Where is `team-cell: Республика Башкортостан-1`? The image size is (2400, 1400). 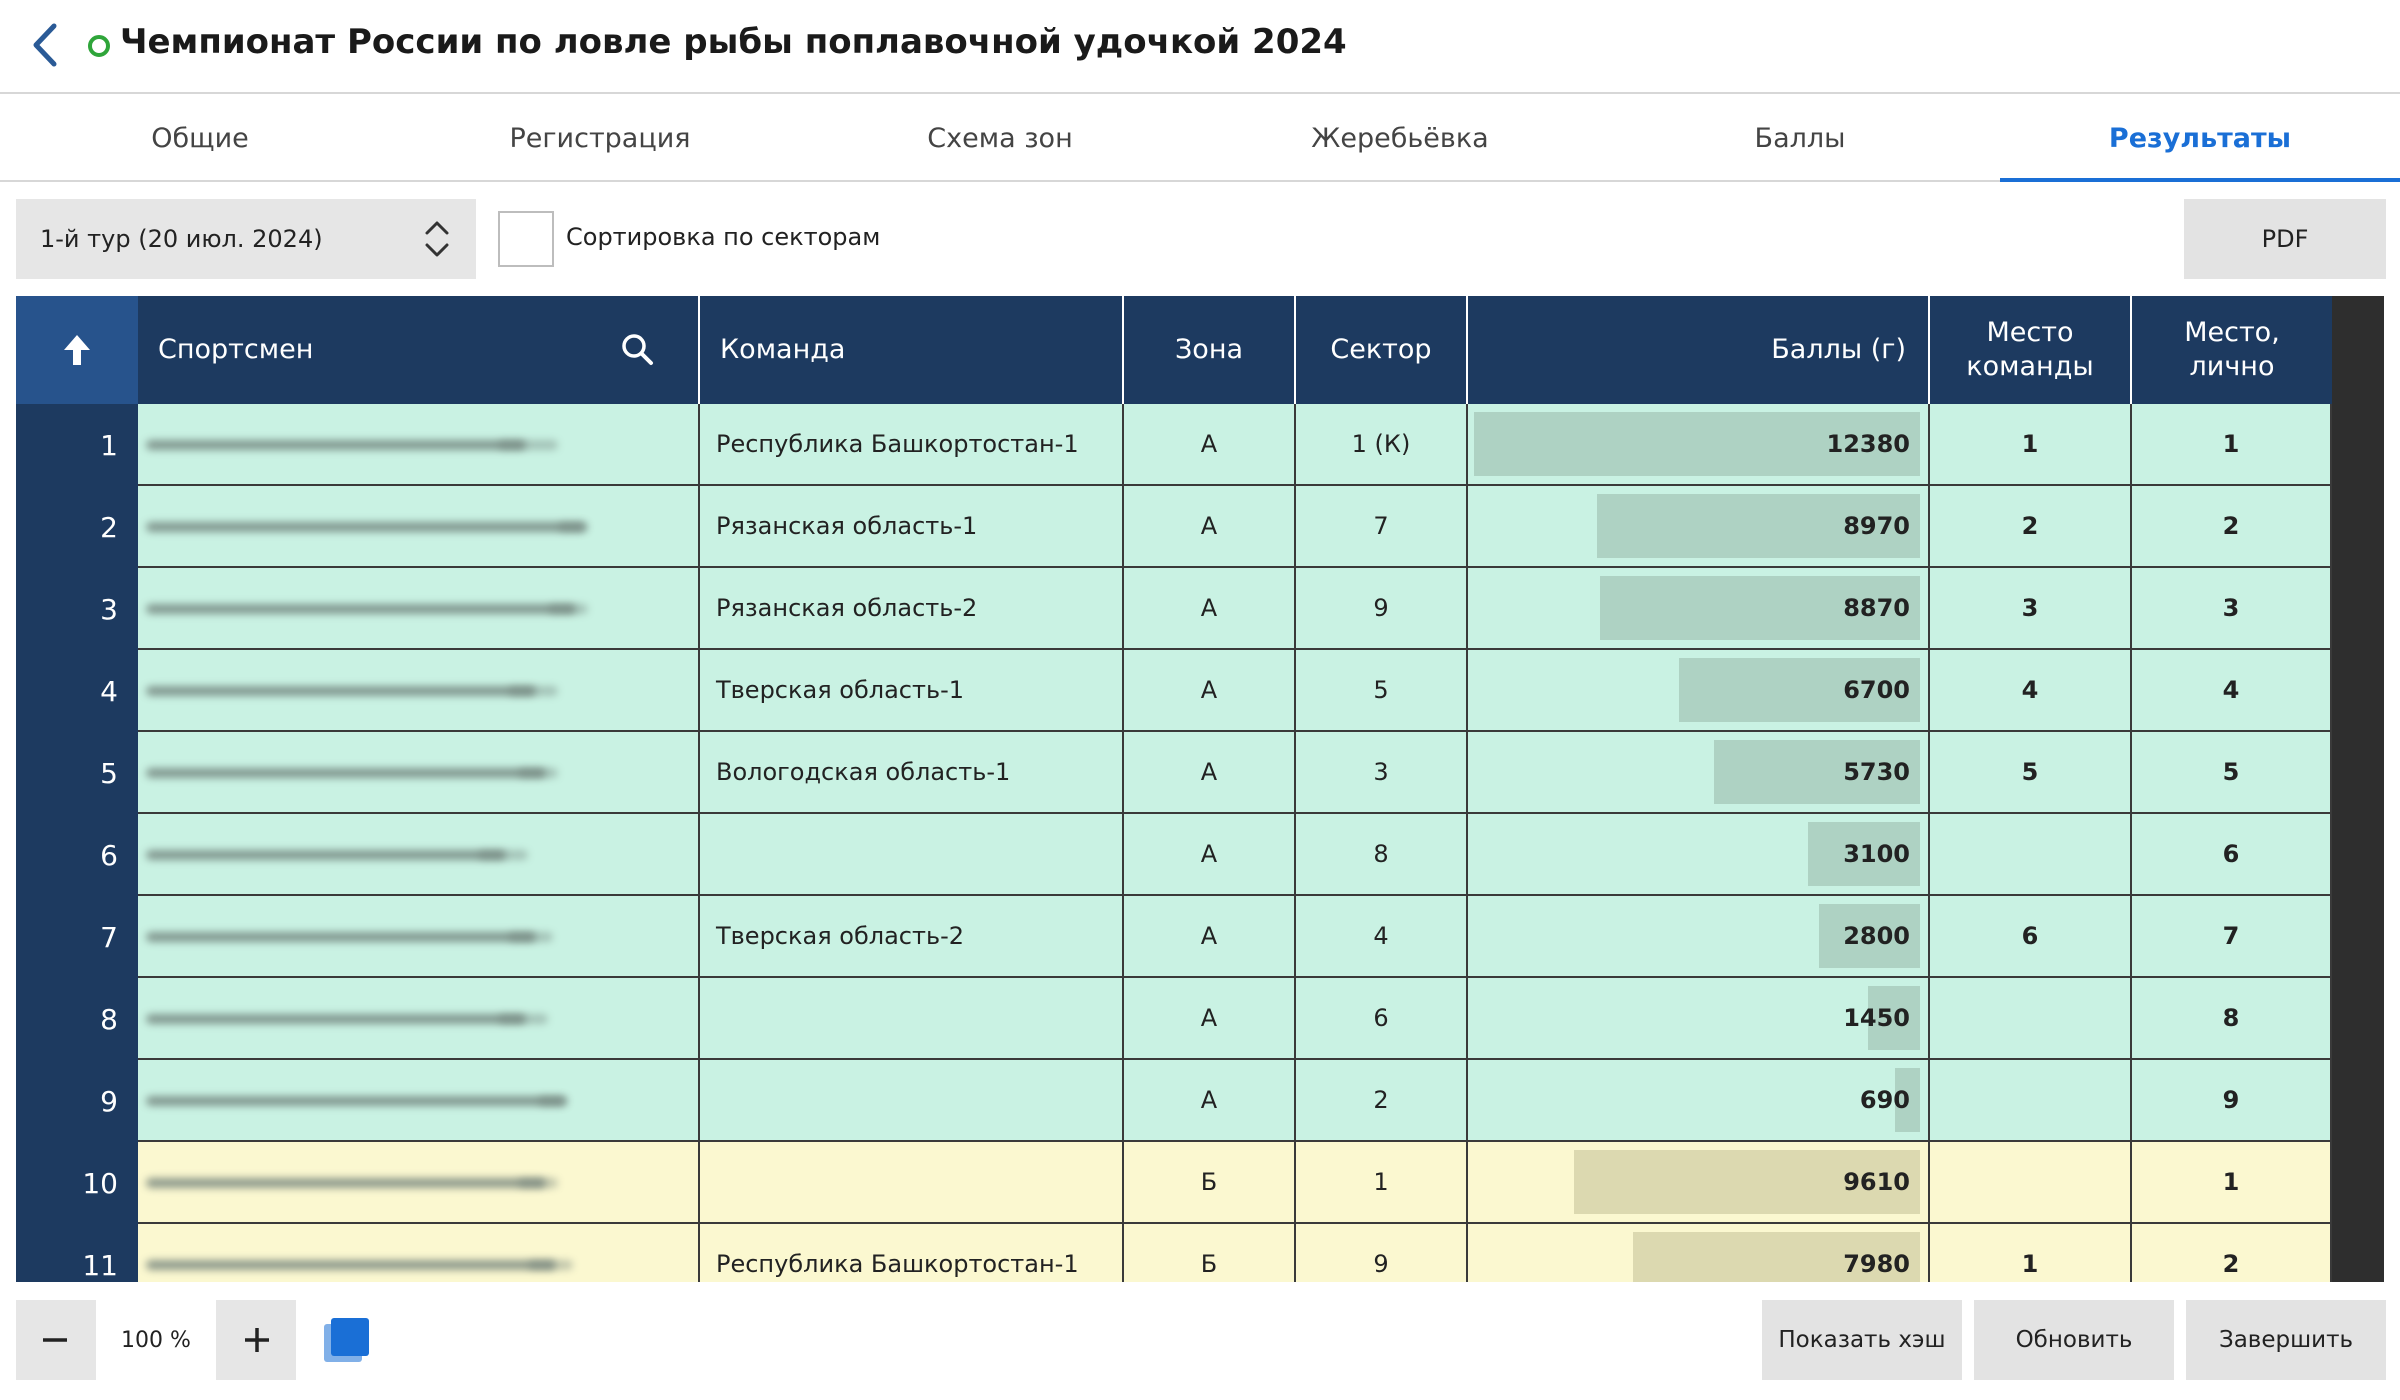
team-cell: Республика Башкортостан-1 is located at coordinates (912, 1253).